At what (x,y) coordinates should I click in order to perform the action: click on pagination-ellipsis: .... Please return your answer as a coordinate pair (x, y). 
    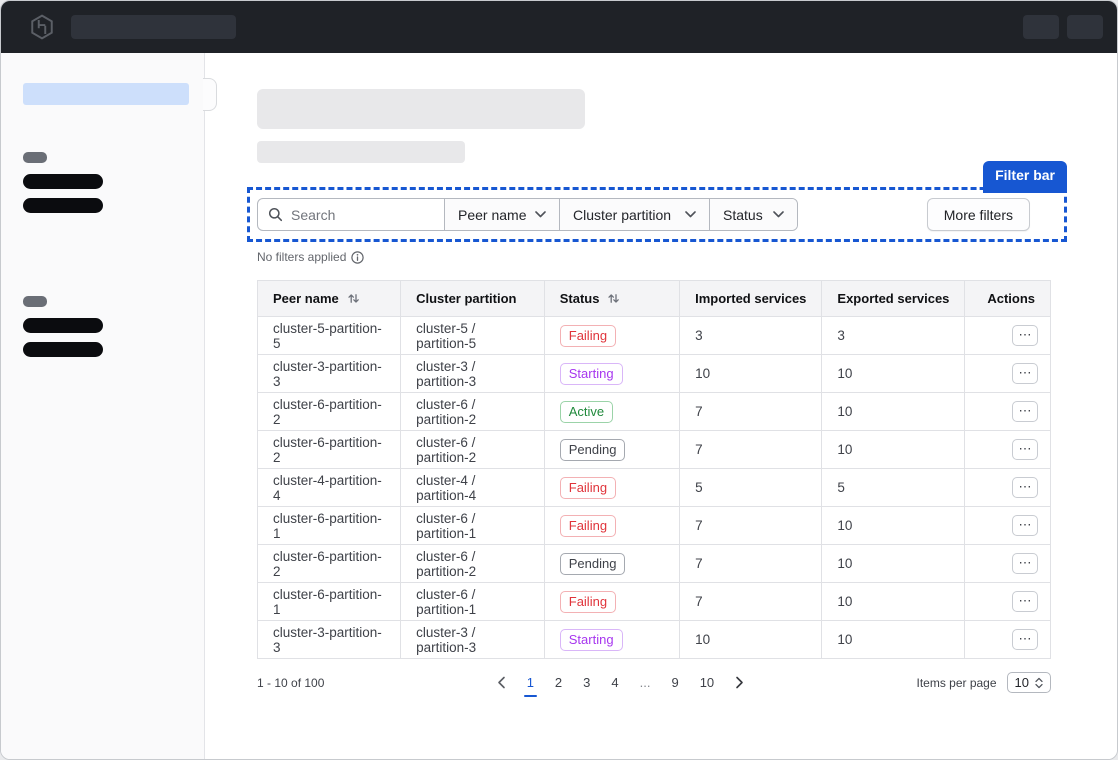
    Looking at the image, I should click on (645, 682).